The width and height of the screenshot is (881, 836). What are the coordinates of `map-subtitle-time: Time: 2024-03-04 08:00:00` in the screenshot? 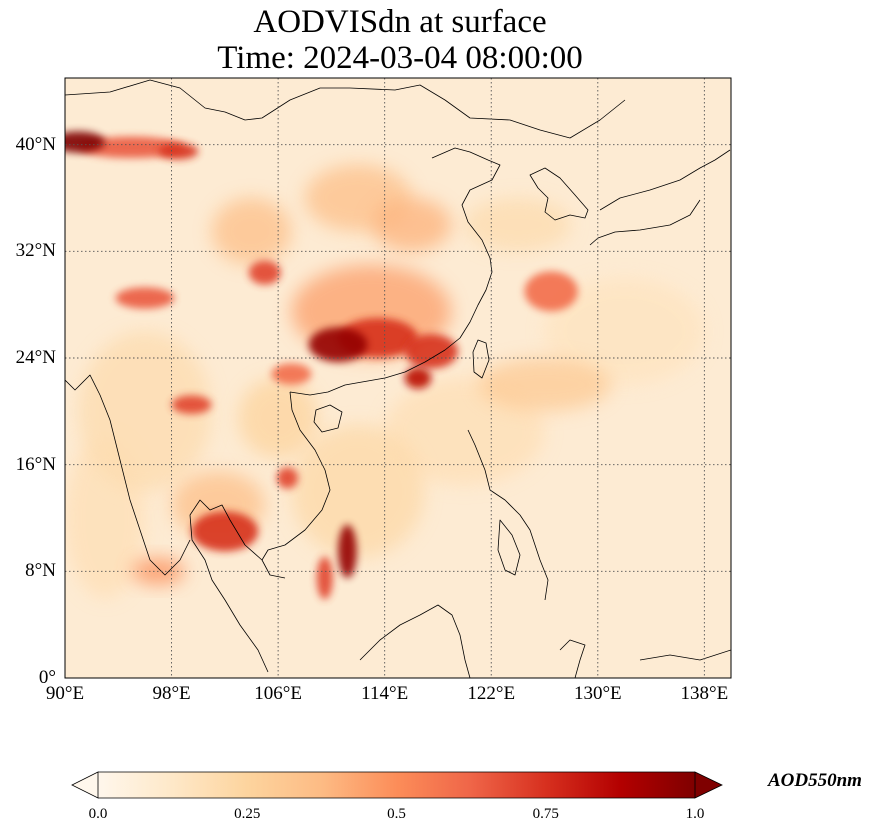 It's located at (400, 58).